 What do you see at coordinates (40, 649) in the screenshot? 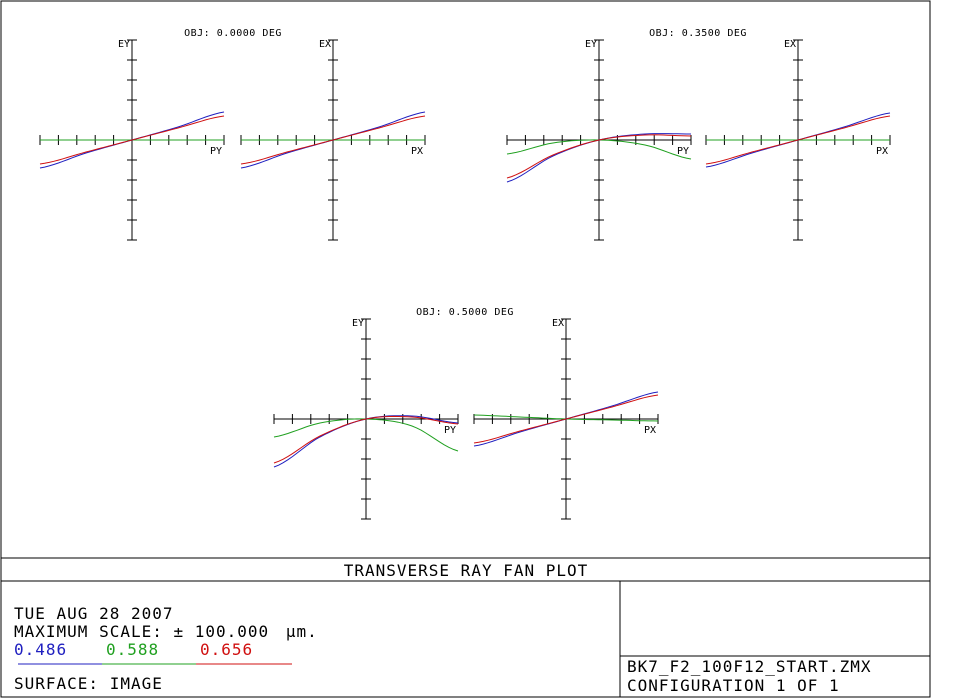
I see `wavelength-label-0: 0.486` at bounding box center [40, 649].